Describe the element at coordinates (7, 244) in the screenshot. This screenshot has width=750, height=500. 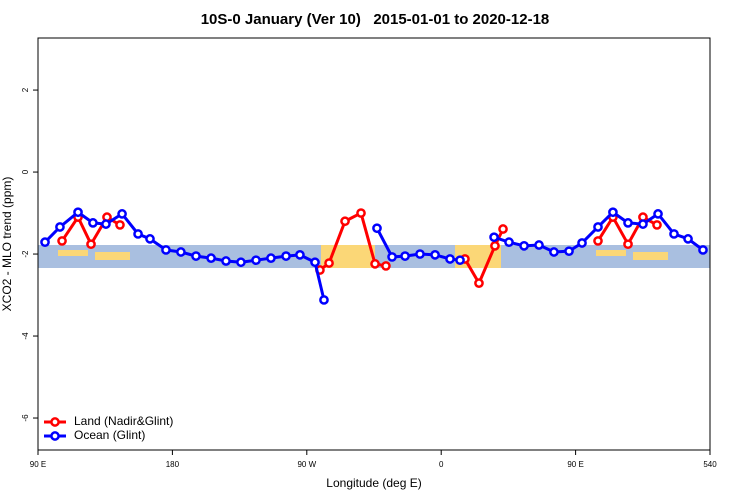
I see `y-axis-label: XCO2 - MLO trend (ppm)` at that location.